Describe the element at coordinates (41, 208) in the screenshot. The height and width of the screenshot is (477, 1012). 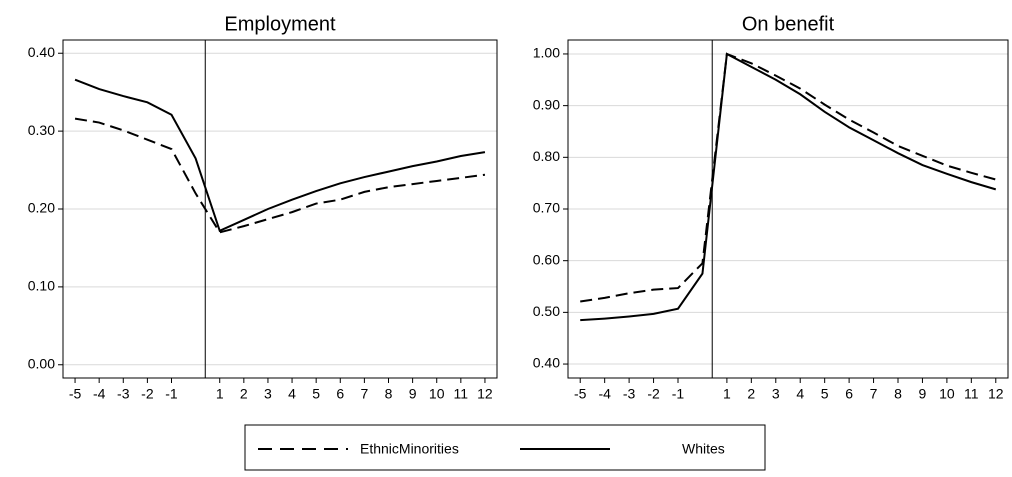
I see `y-tick-label: 0.20` at that location.